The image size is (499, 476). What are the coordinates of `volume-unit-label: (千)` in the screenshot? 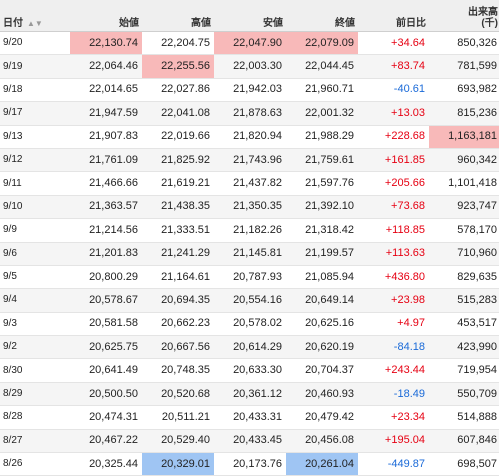 It's located at (489, 23).